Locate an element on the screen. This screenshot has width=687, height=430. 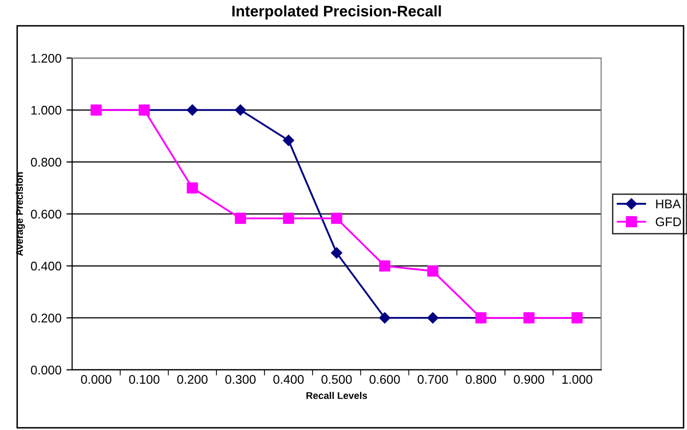
x-tick-label: 1.000 is located at coordinates (577, 379).